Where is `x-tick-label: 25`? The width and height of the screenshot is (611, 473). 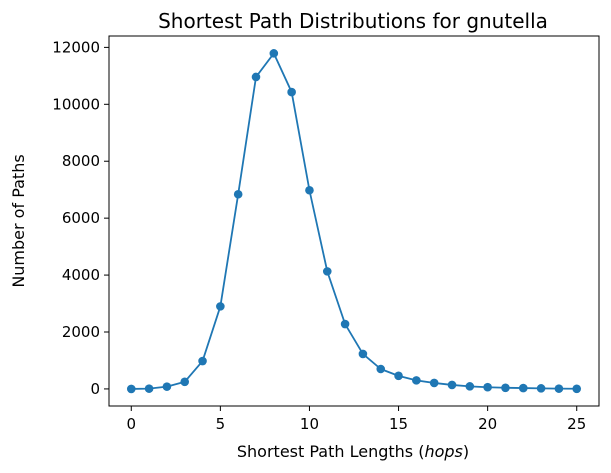
x-tick-label: 25 is located at coordinates (576, 424).